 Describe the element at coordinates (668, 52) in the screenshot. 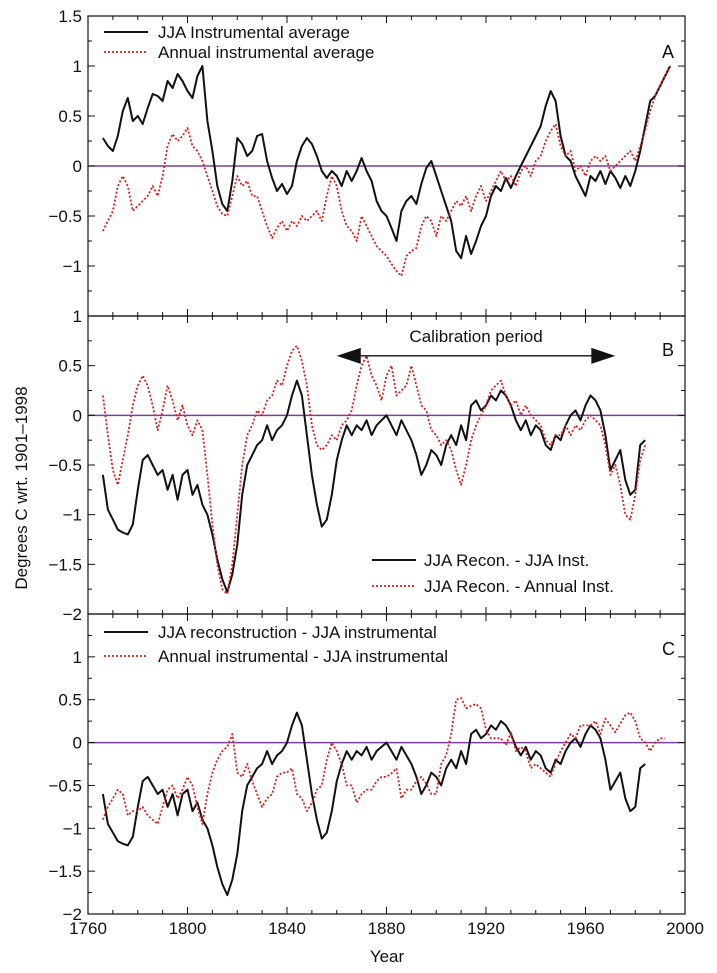

I see `panel-letter: A` at that location.